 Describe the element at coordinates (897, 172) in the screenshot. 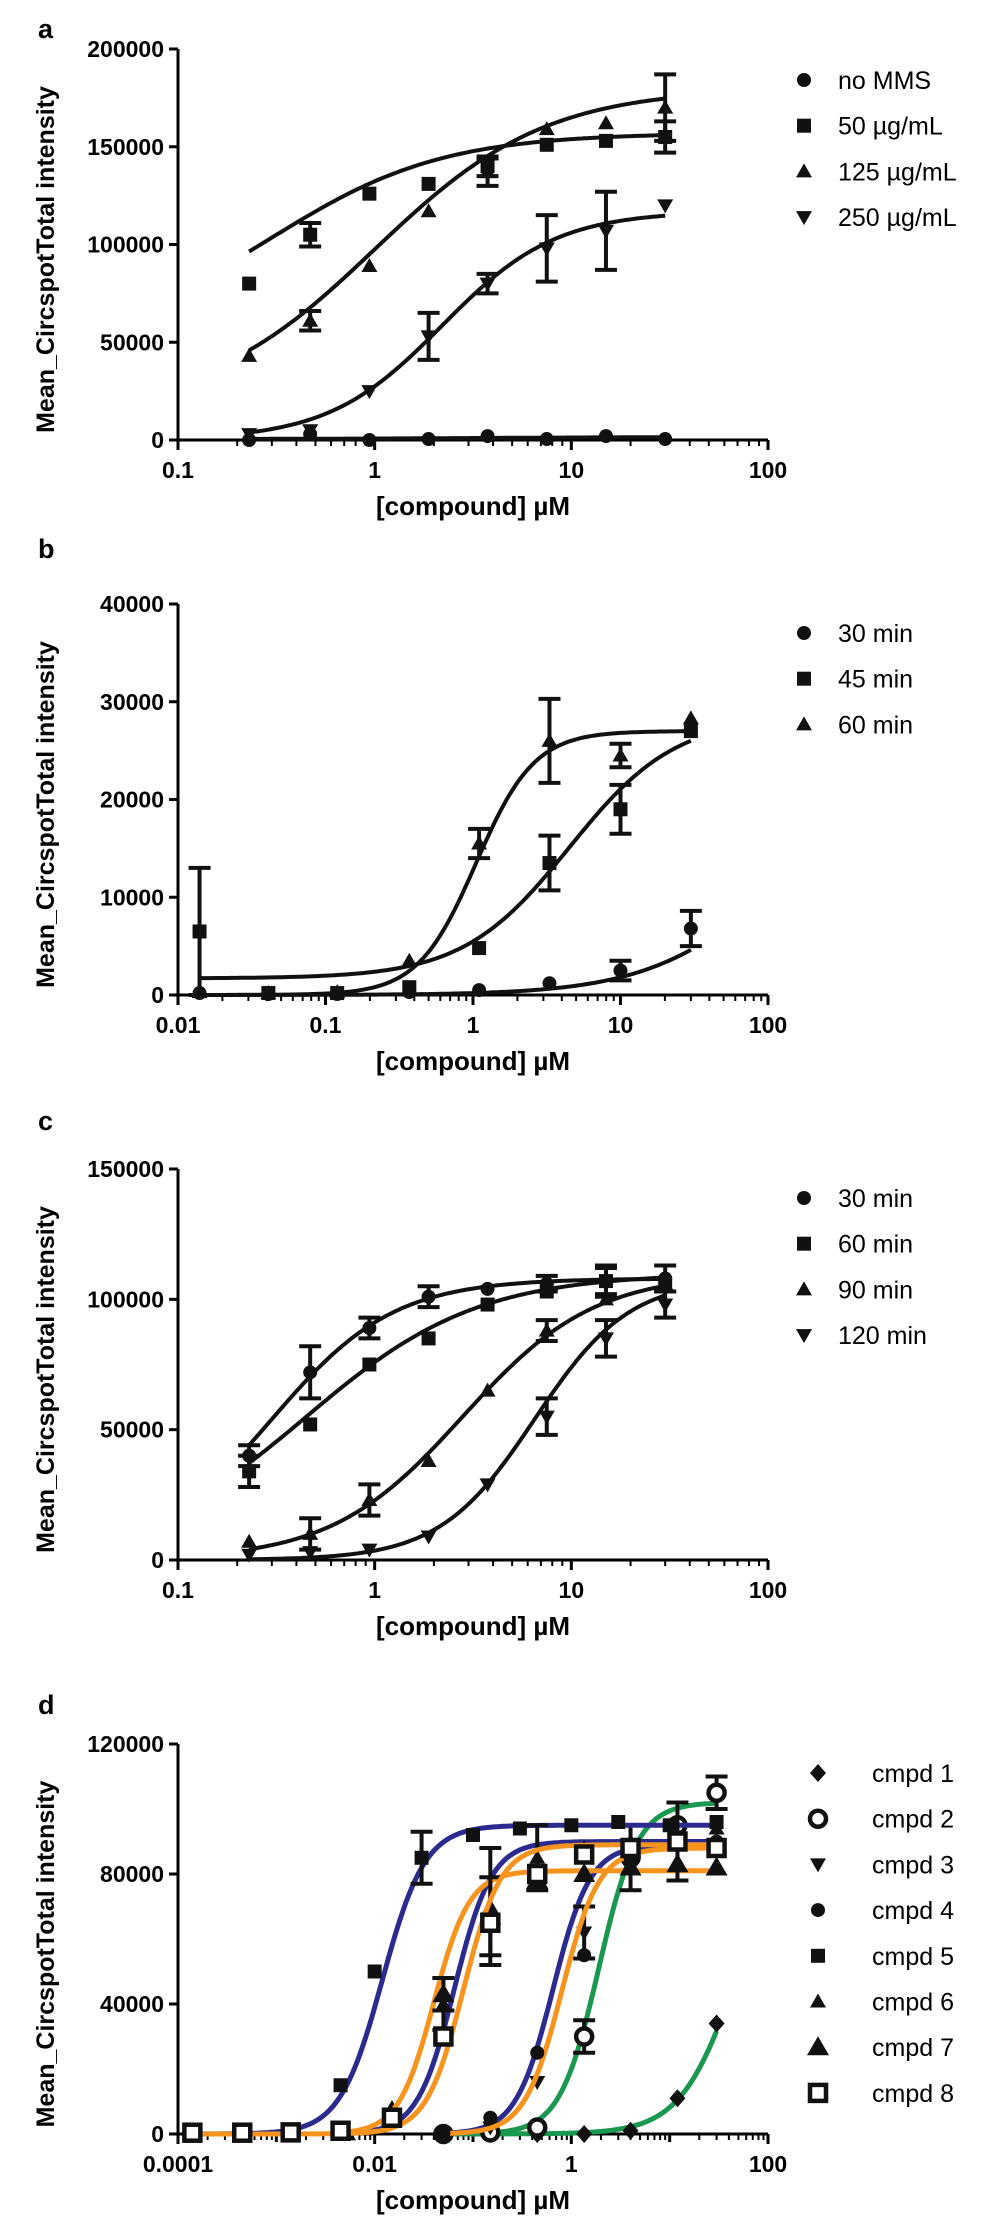

I see `legend-label: 125 µg/mL` at that location.